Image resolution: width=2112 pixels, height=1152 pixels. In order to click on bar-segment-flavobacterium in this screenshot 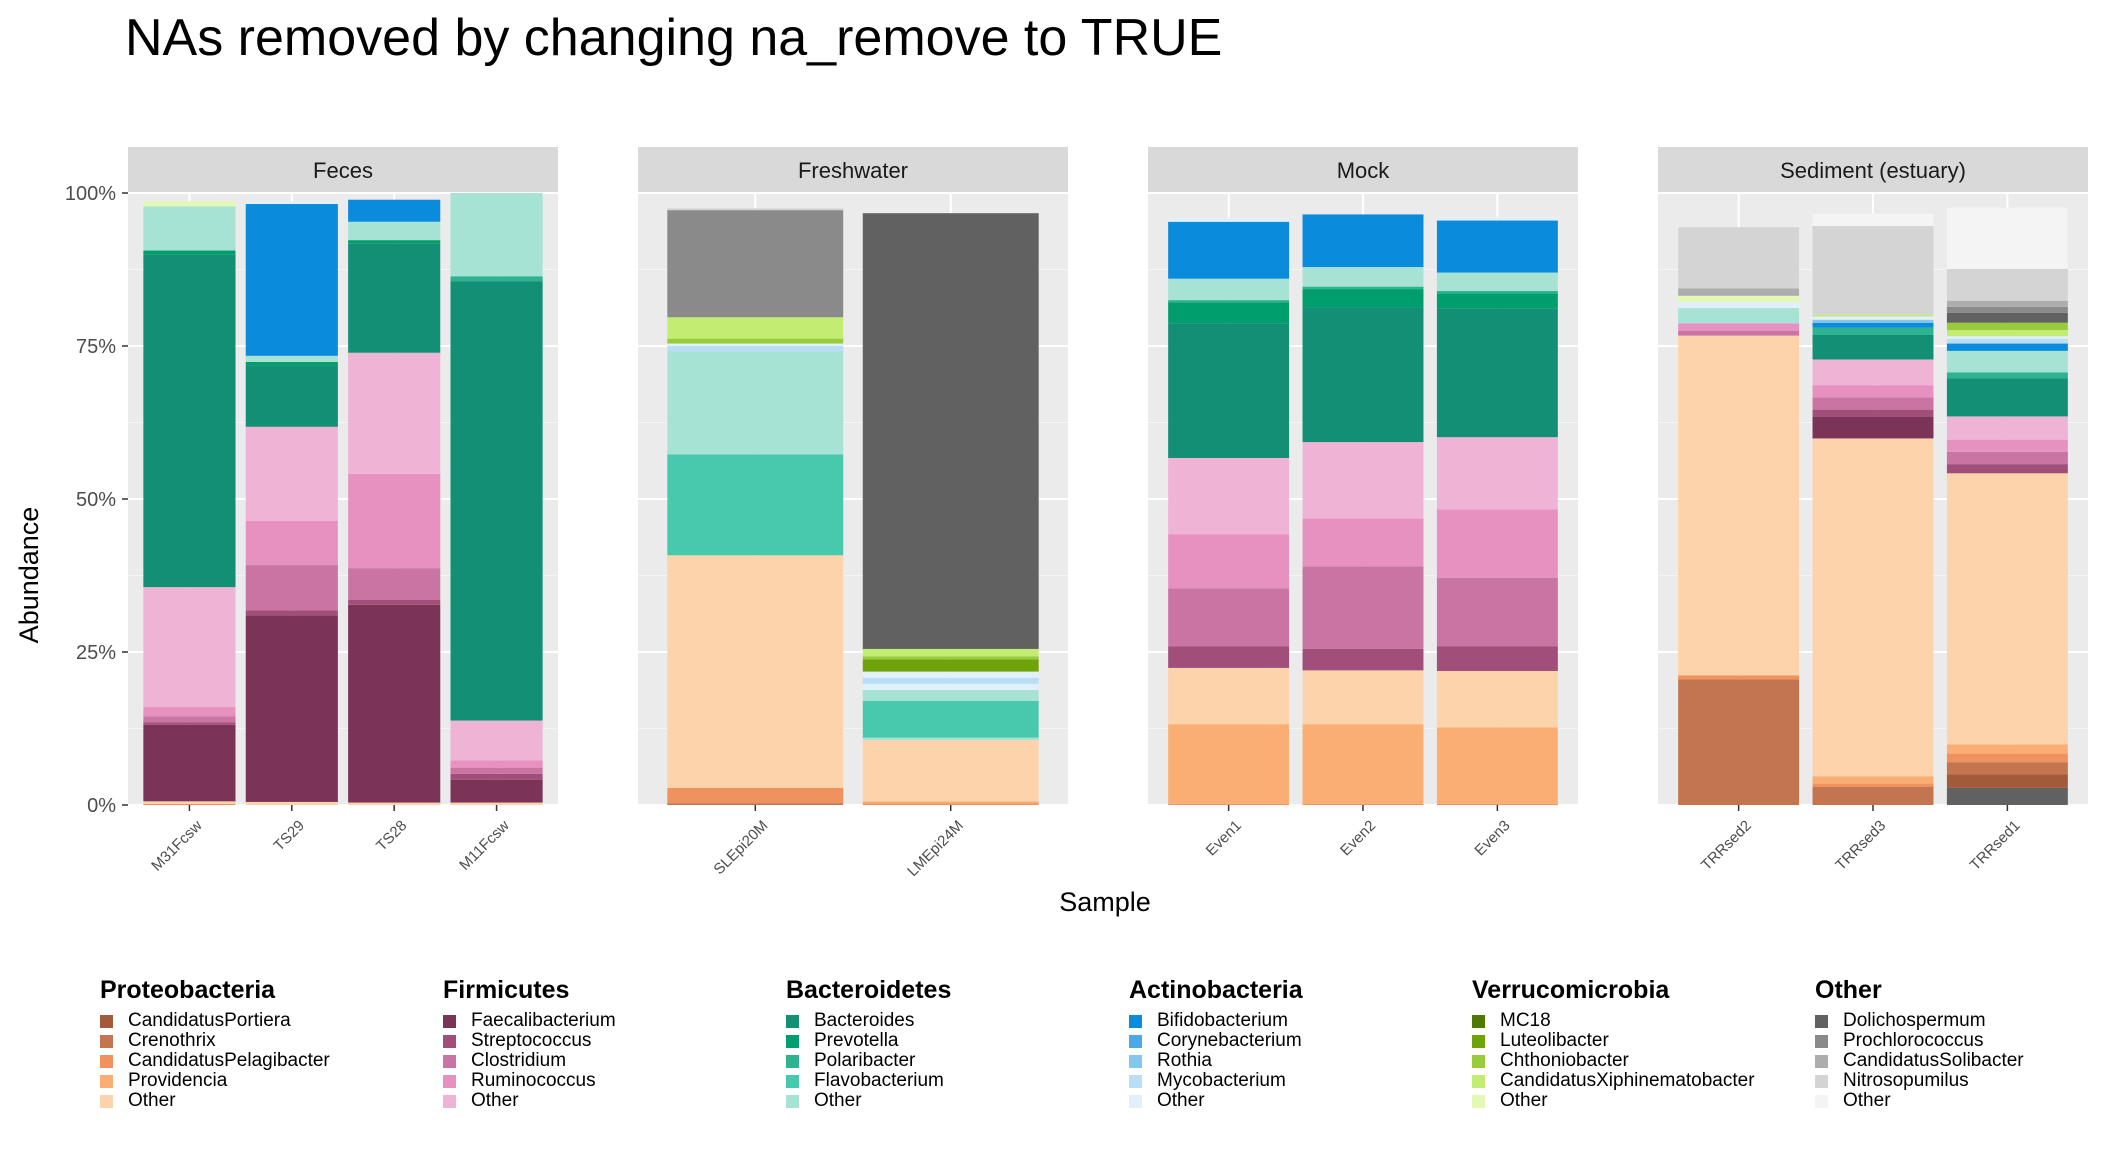, I will do `click(950, 719)`.